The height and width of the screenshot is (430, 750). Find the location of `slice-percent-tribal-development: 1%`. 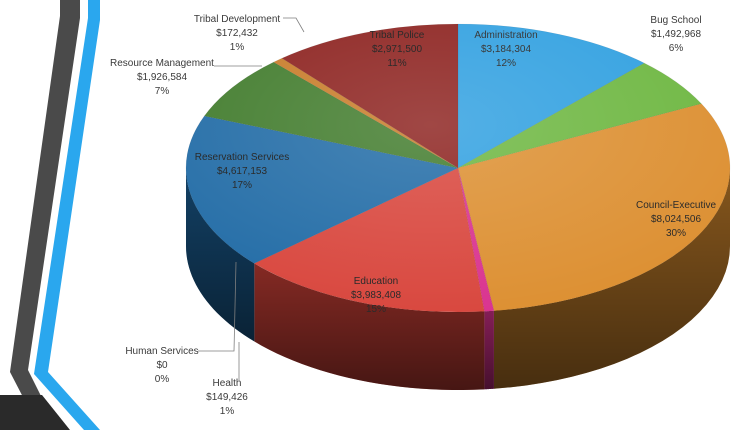

slice-percent-tribal-development: 1% is located at coordinates (237, 47).